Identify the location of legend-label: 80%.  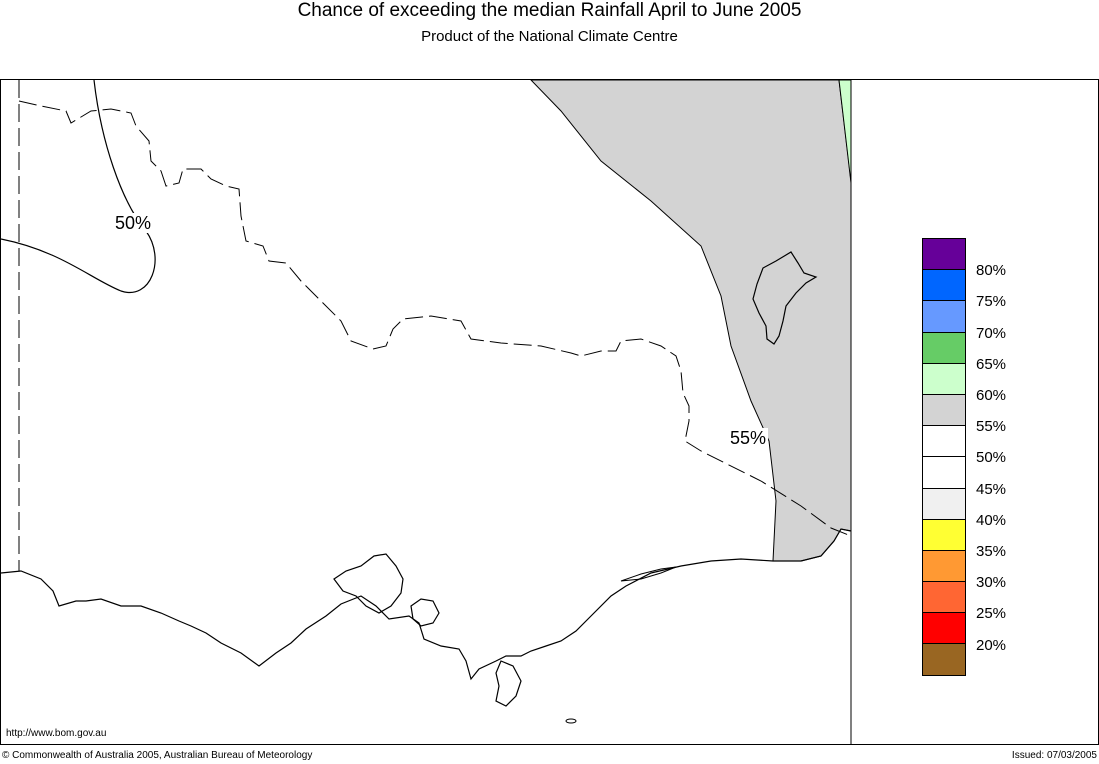
(991, 271).